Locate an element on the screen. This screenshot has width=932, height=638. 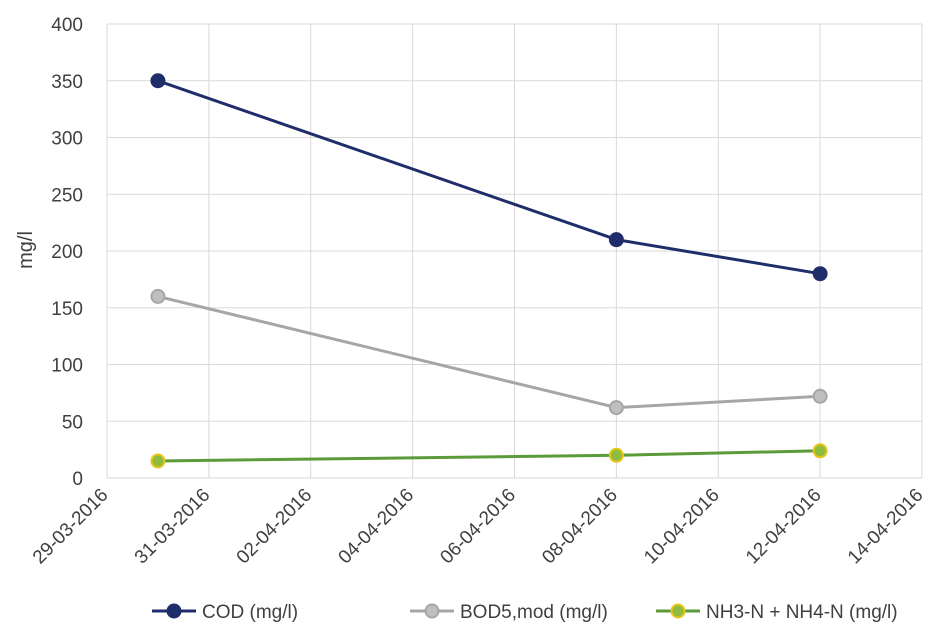
x-tick-label: 02-04-2016 is located at coordinates (275, 527).